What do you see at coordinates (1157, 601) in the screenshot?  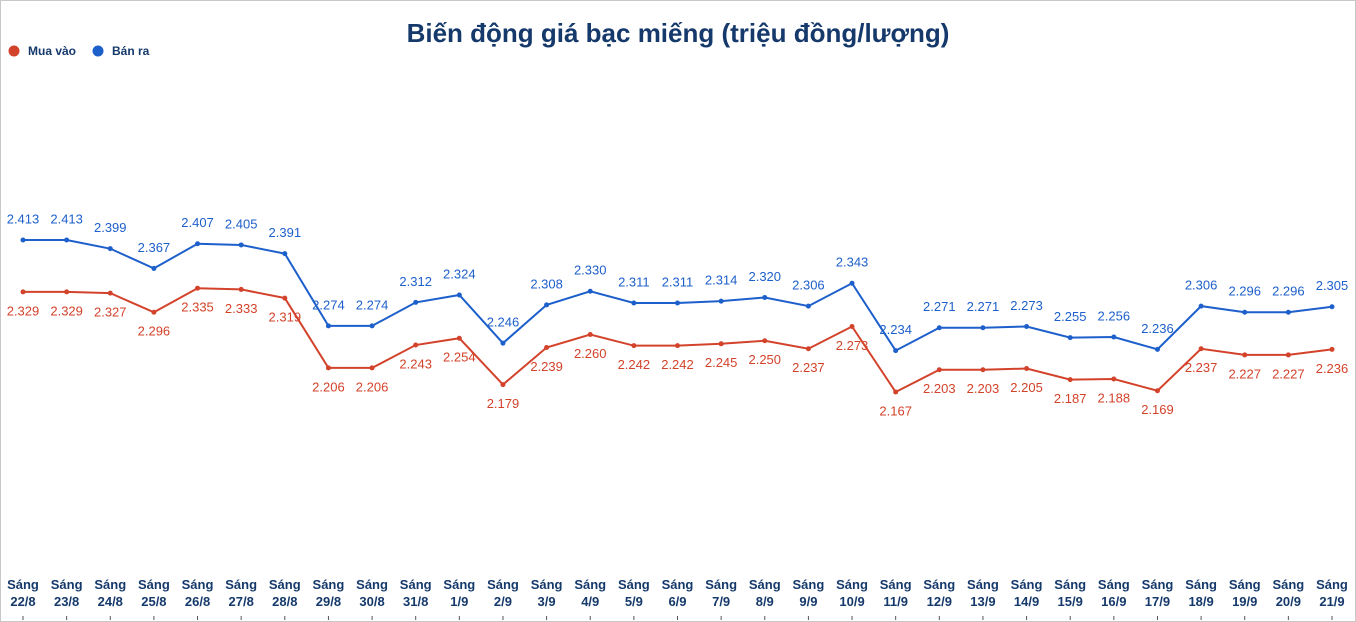 I see `x-tick-label-line: 17/9` at bounding box center [1157, 601].